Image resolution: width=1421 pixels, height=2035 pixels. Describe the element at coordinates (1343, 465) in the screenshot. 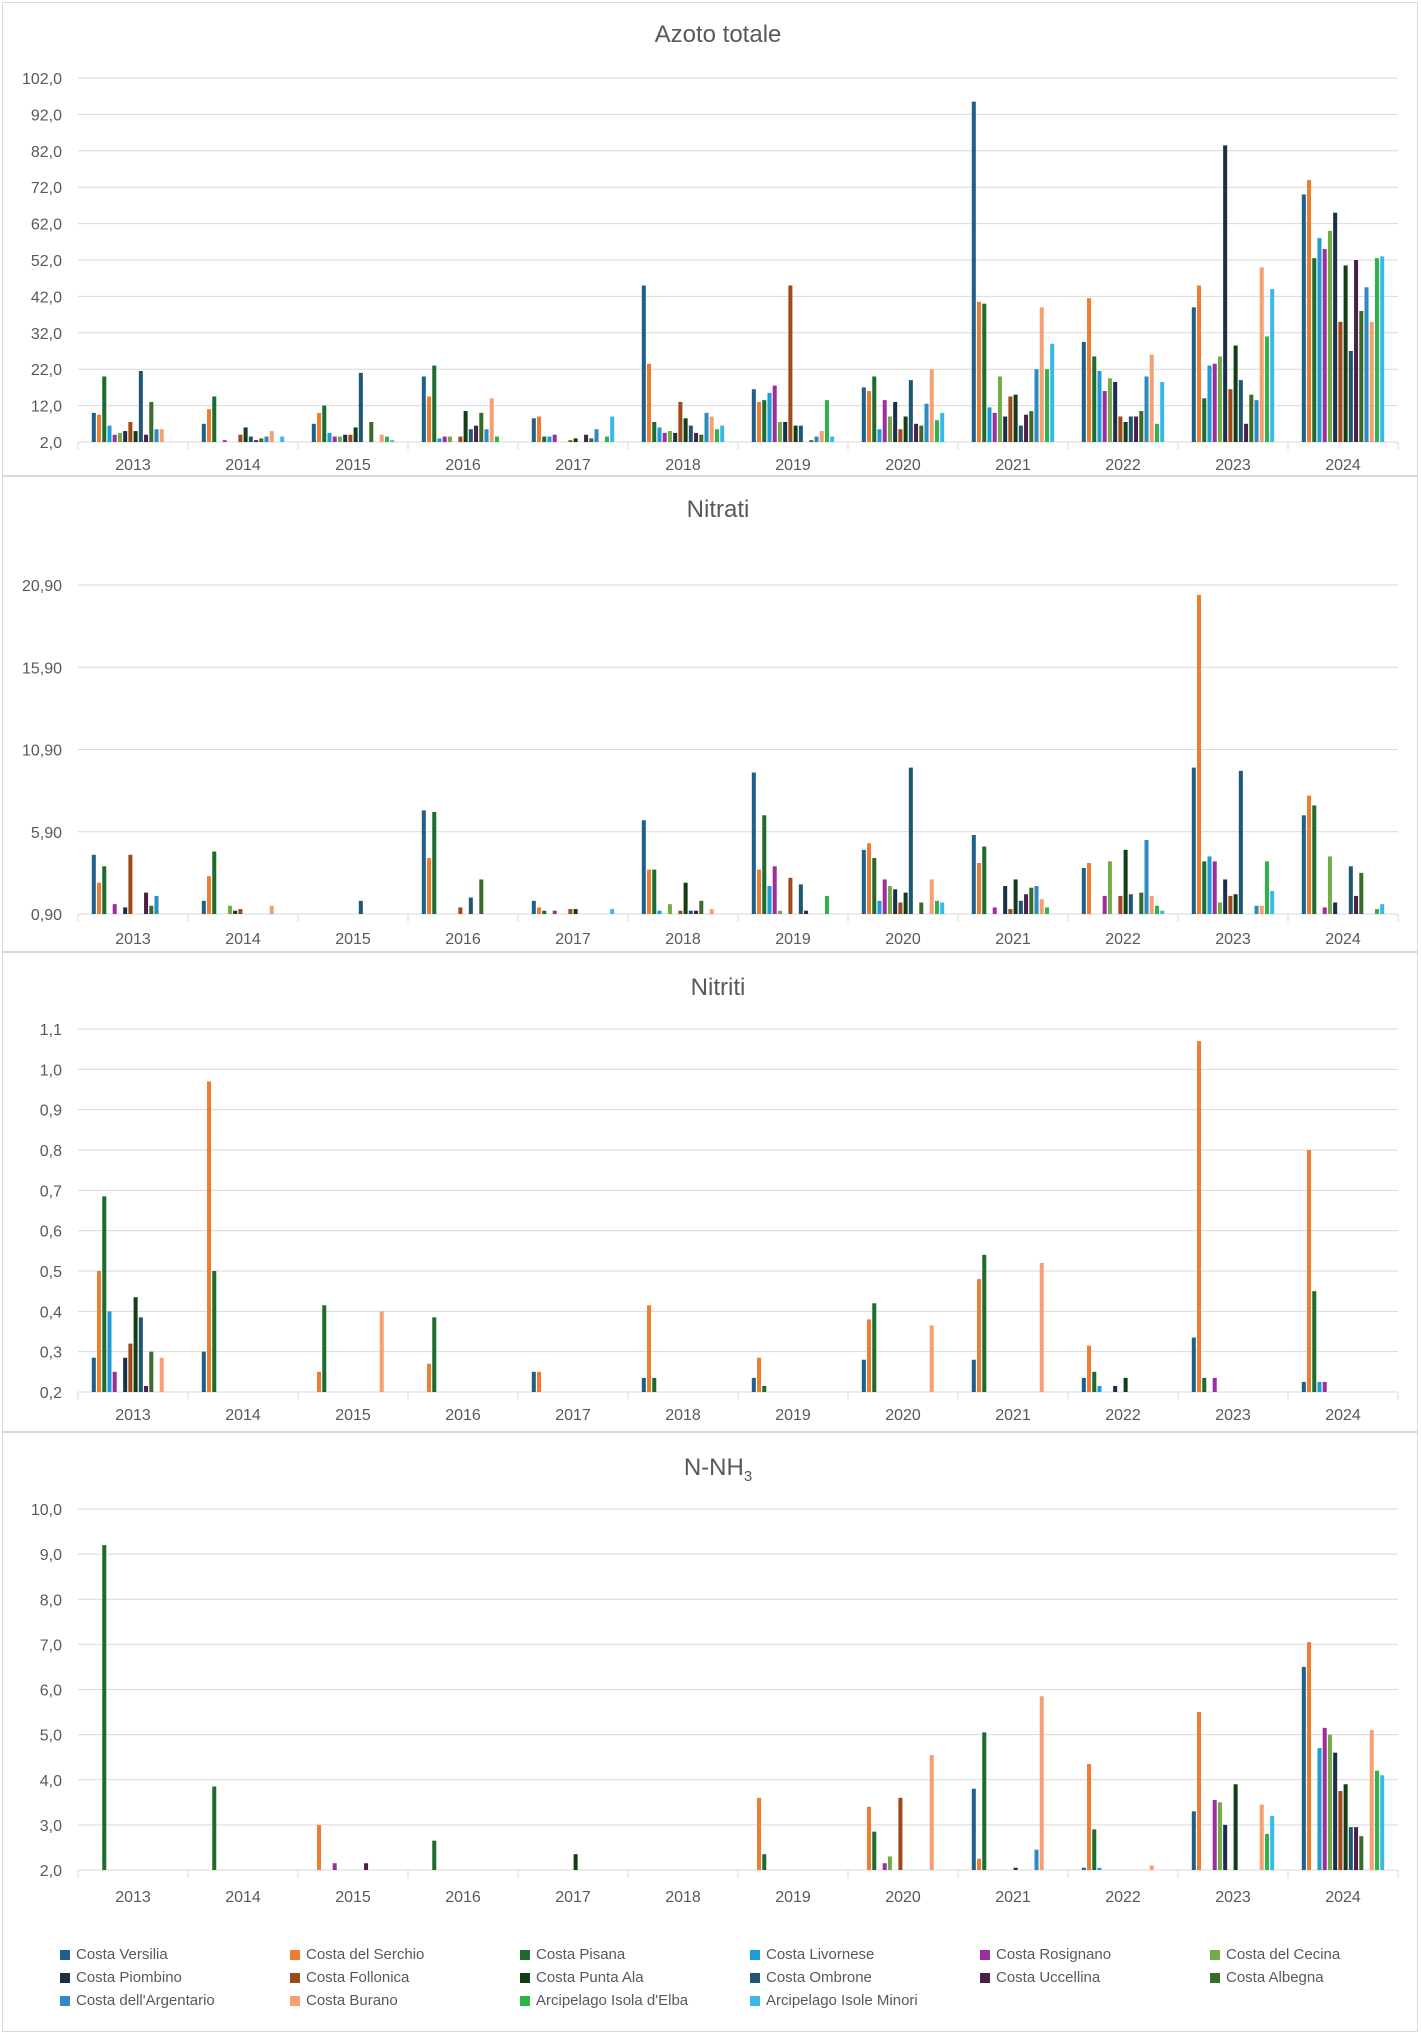

I see `x-tick-label: 2024` at that location.